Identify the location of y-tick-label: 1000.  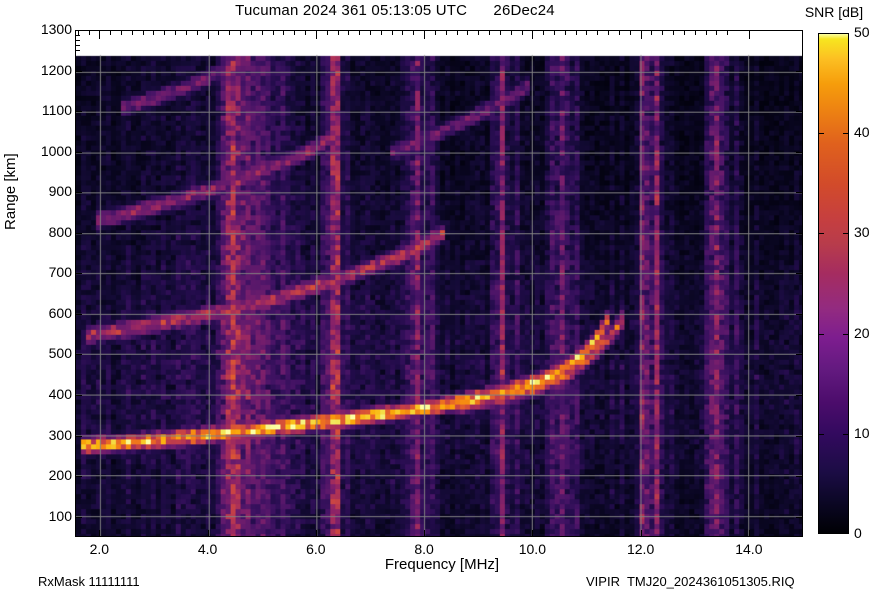
(56, 150).